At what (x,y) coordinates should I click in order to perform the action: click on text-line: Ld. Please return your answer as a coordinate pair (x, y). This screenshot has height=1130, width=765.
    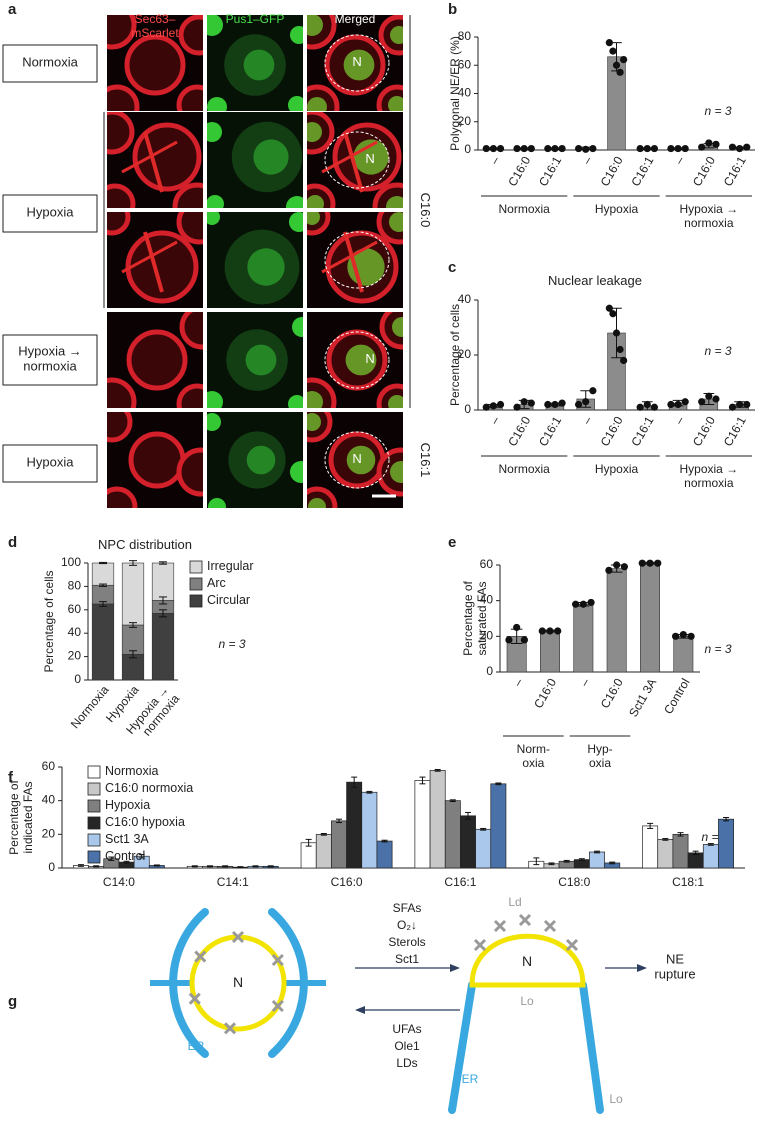
    Looking at the image, I should click on (514, 902).